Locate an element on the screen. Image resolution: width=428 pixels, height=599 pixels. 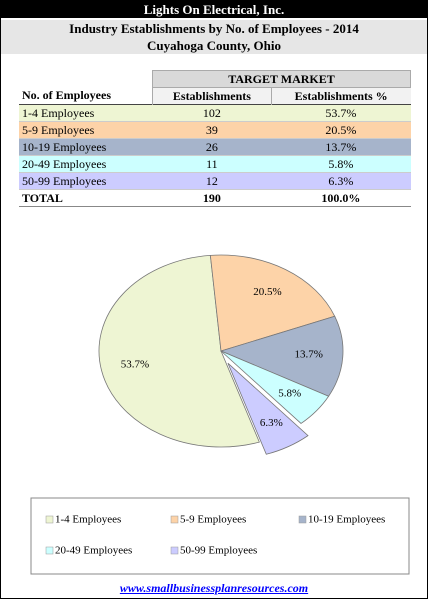
footer: www.smallbusinessplanresources.com is located at coordinates (214, 588).